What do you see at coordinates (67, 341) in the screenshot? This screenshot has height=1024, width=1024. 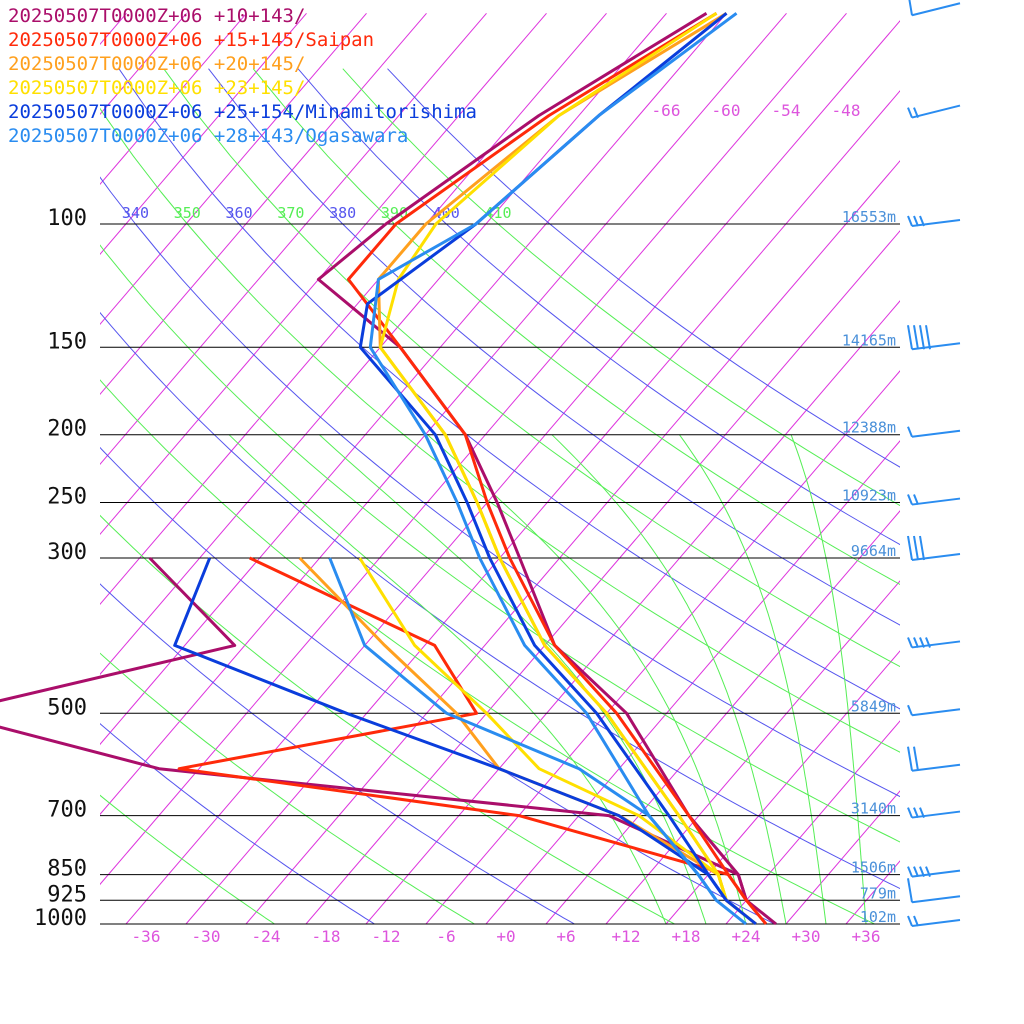 I see `pressure-tick-label: 150` at bounding box center [67, 341].